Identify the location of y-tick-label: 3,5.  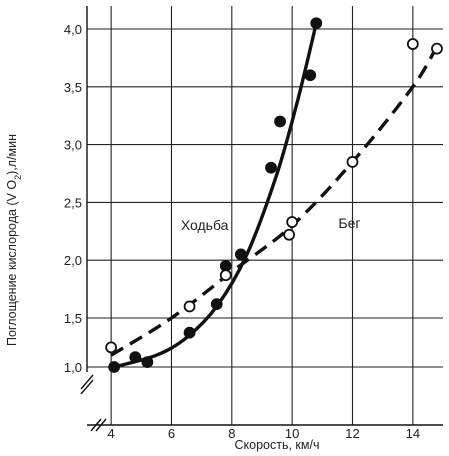
(73, 87).